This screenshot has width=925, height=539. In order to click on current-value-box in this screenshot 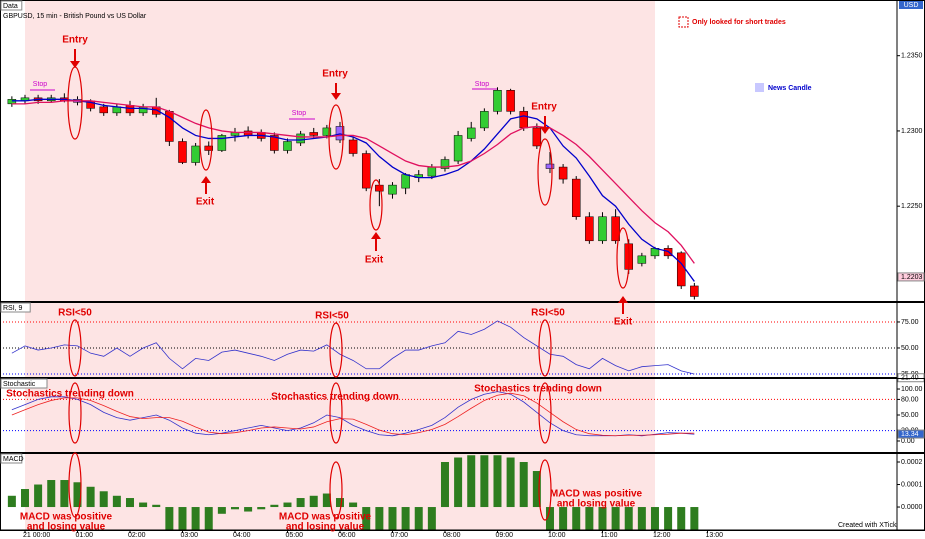, I will do `click(911, 378)`.